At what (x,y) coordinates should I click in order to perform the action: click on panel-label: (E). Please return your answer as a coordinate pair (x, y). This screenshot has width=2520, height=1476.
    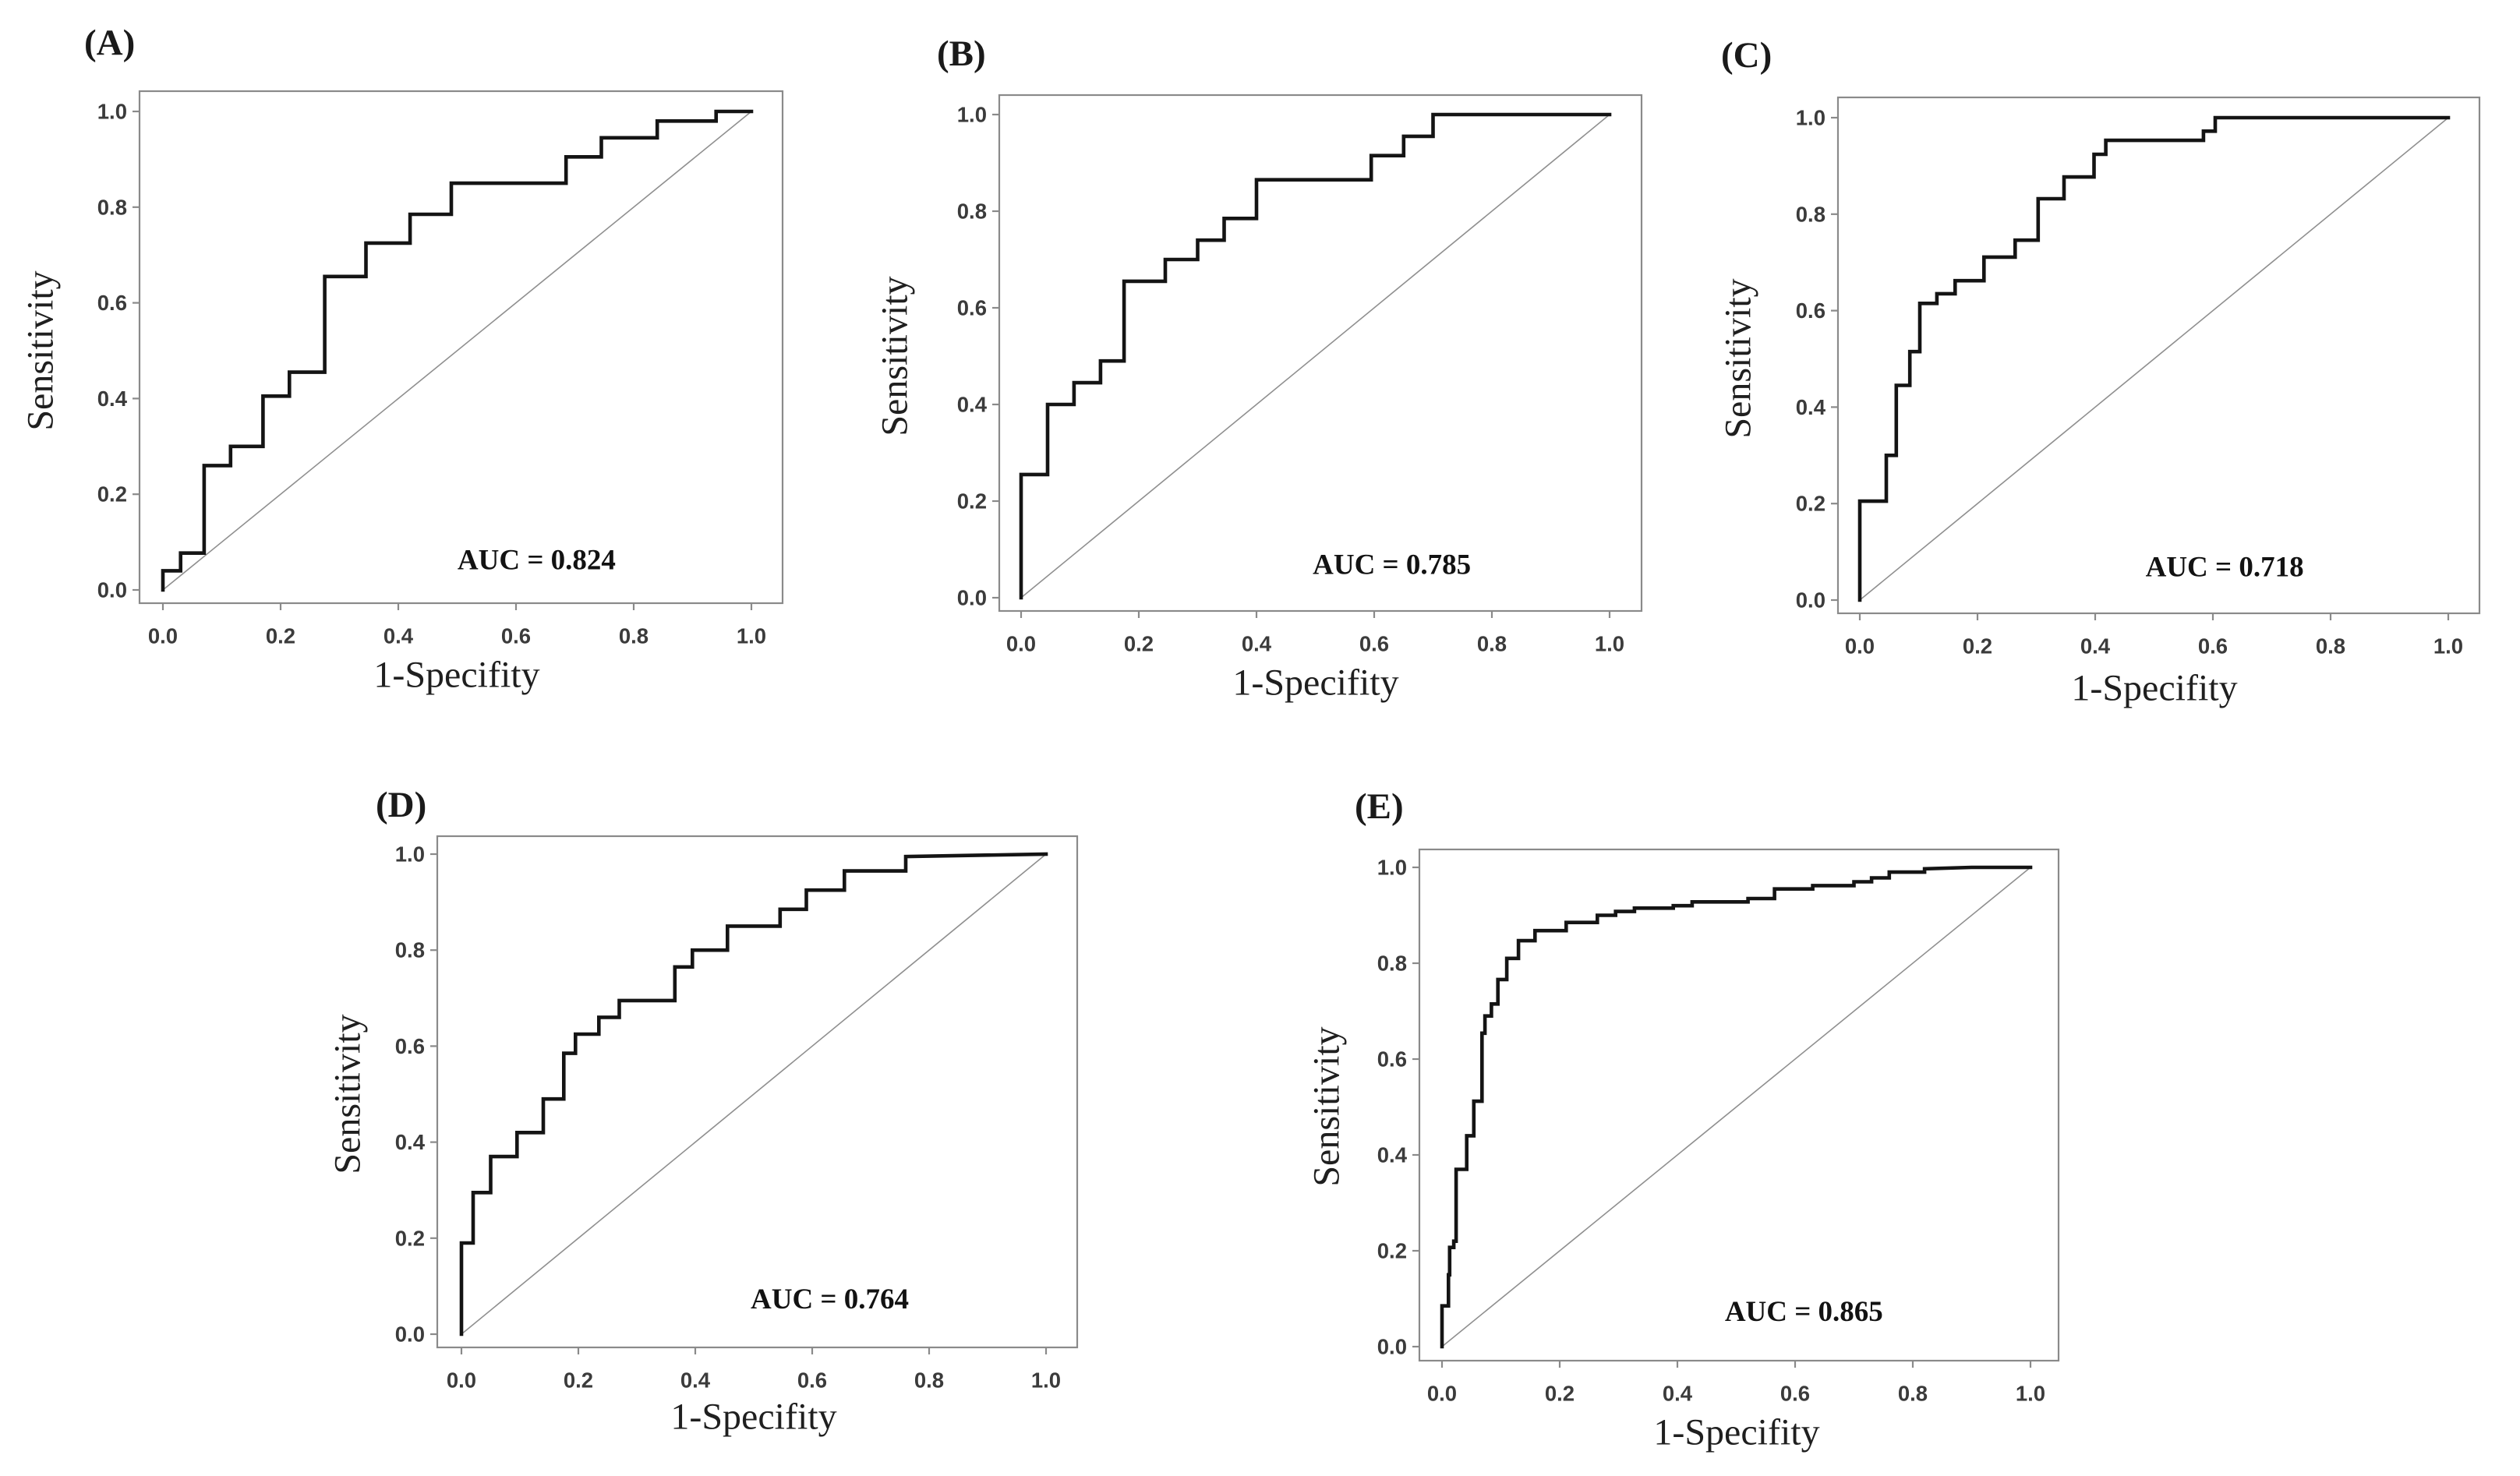
    Looking at the image, I should click on (1380, 806).